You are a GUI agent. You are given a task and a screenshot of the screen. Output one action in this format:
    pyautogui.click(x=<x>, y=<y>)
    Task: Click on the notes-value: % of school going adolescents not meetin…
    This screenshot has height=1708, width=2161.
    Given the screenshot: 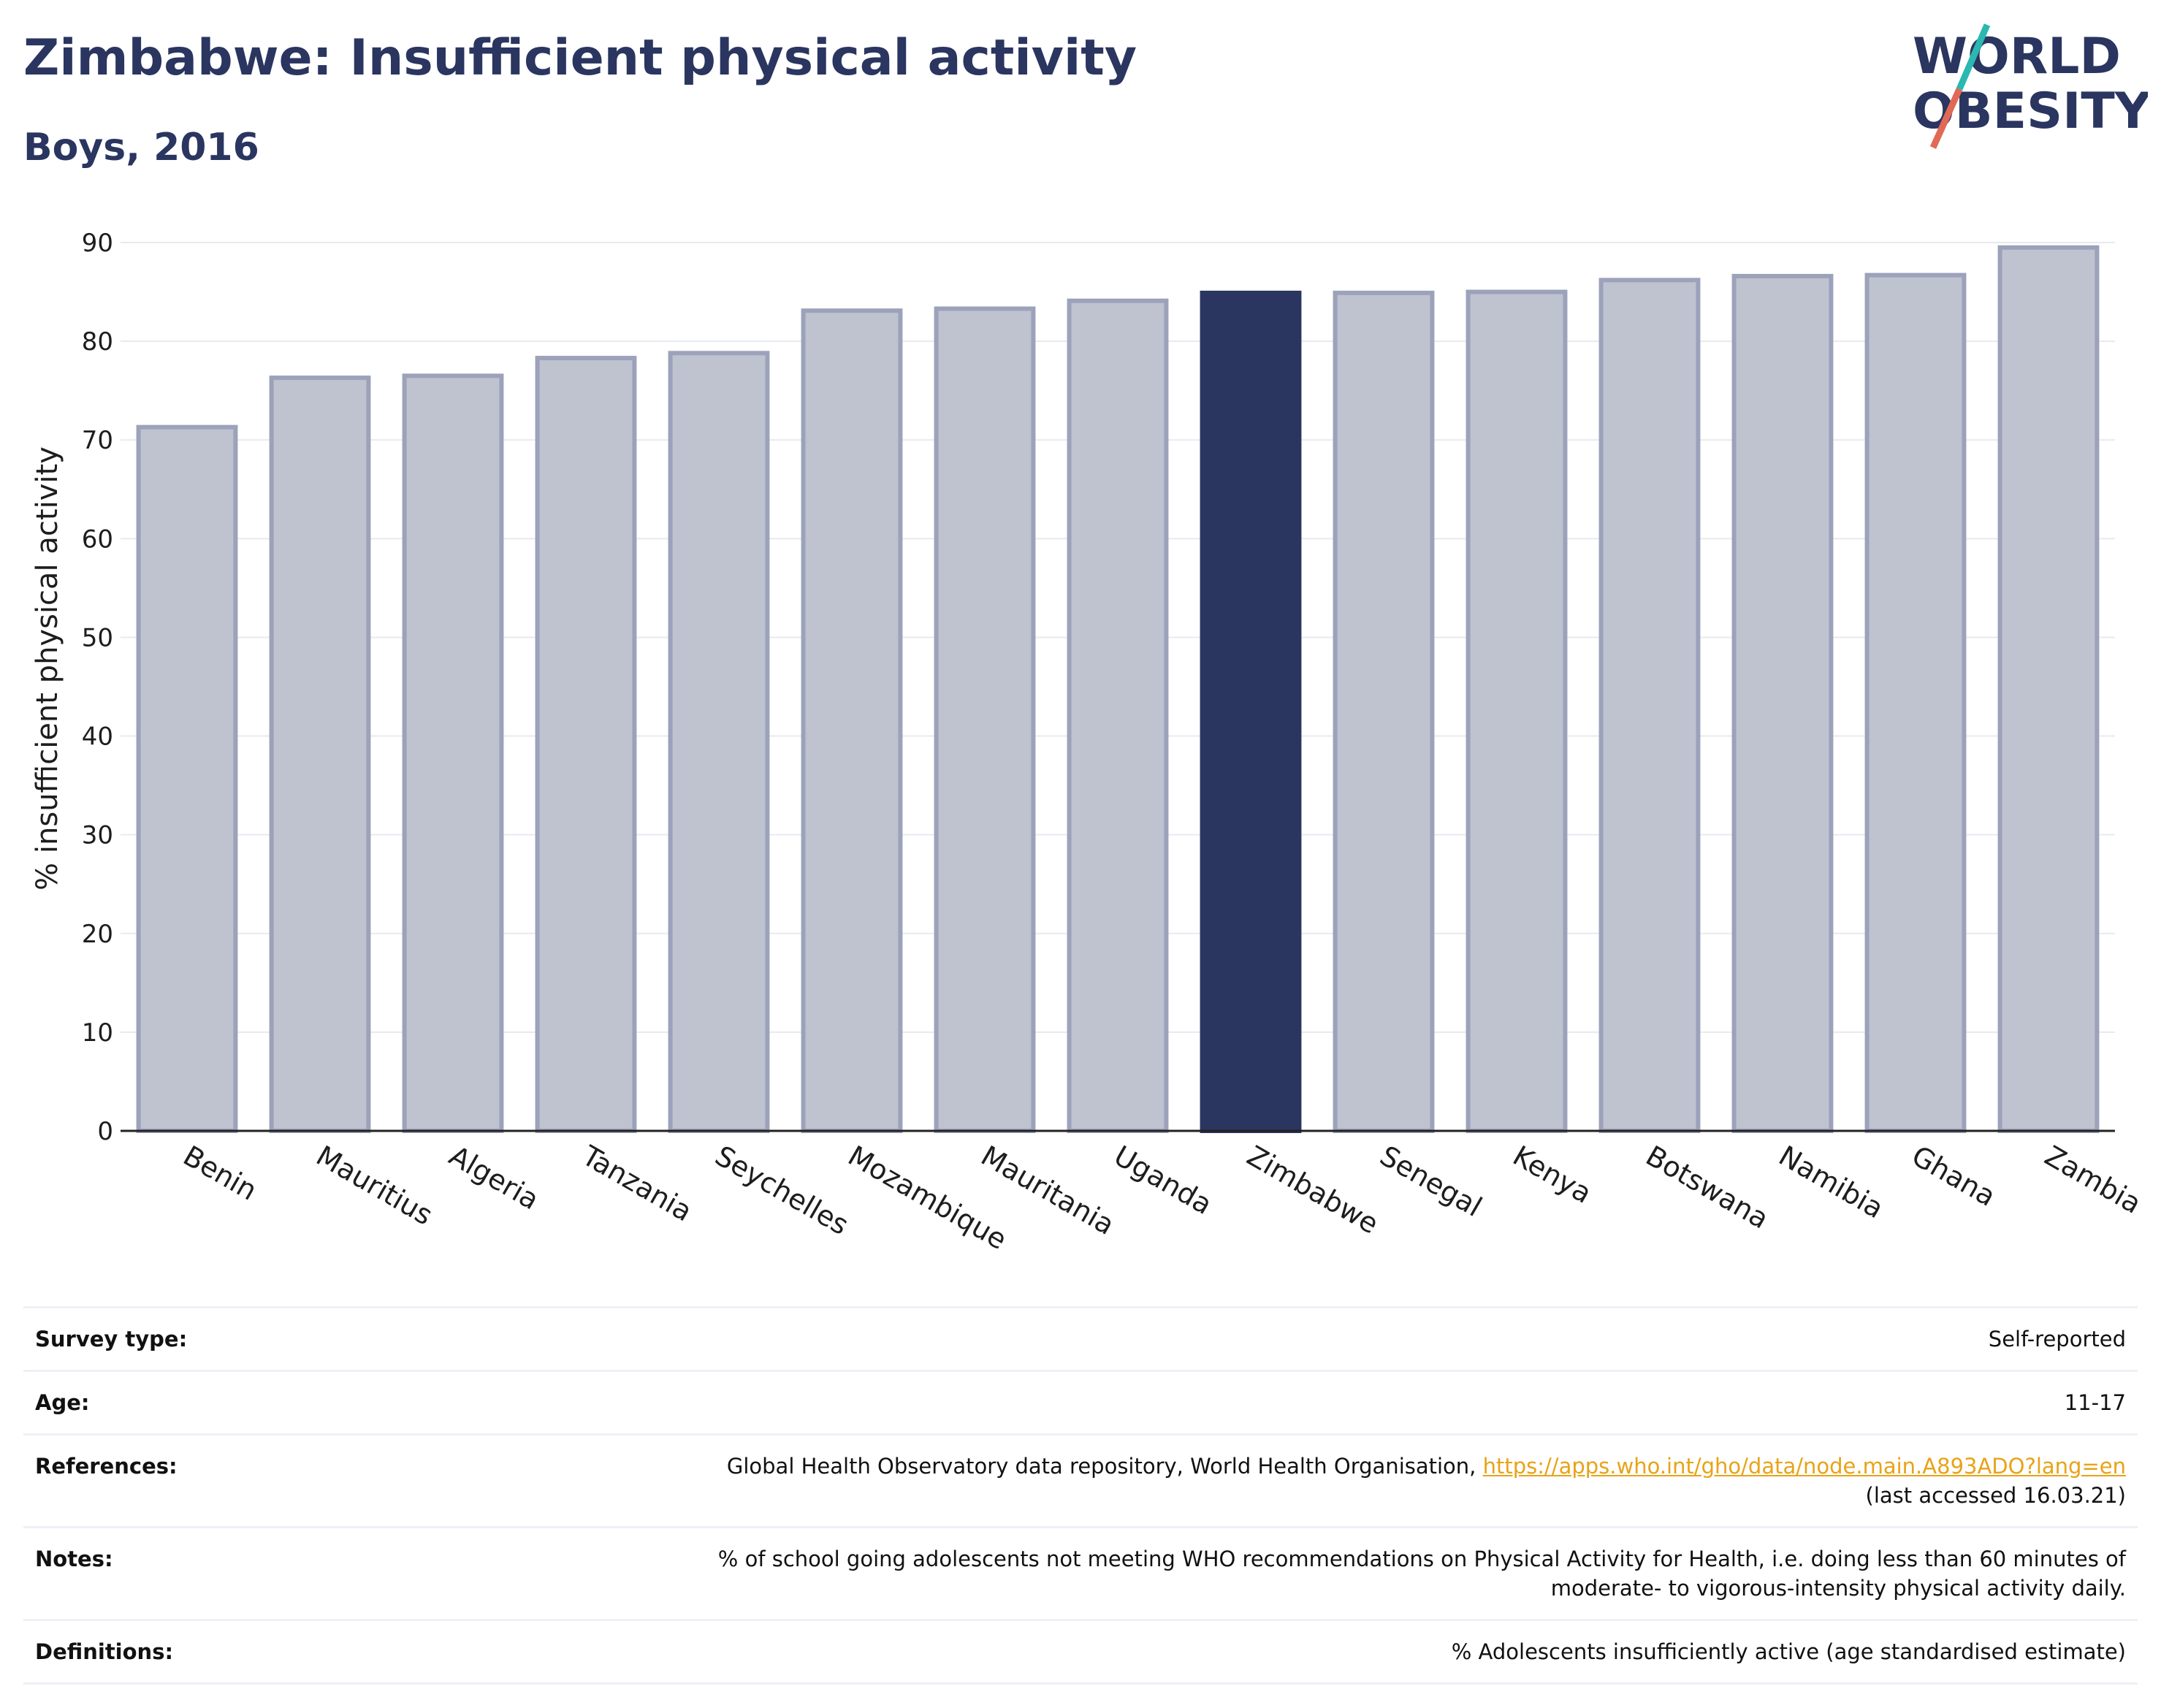 What is the action you would take?
    pyautogui.click(x=1246, y=1574)
    